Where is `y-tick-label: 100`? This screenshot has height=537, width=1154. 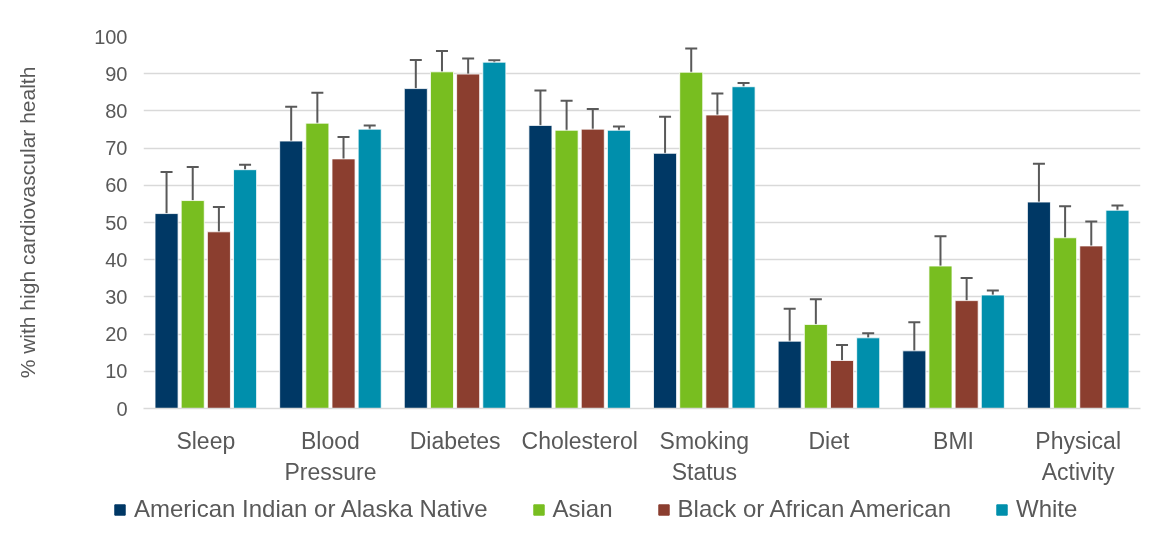
y-tick-label: 100 is located at coordinates (111, 36).